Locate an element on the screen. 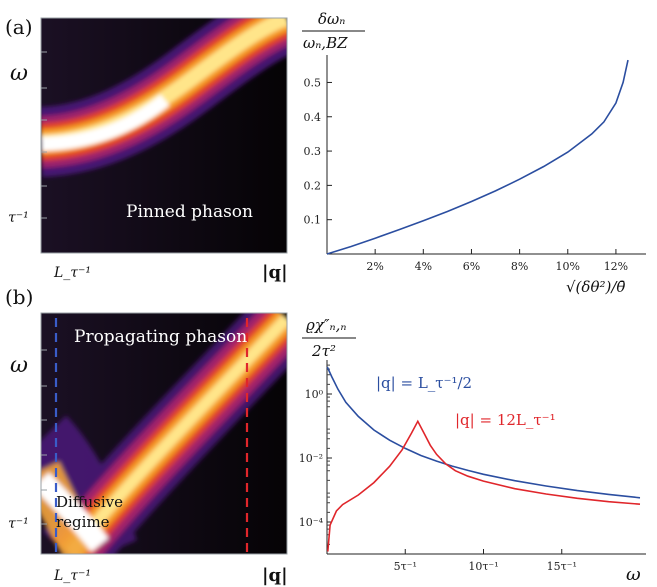  chart-a-xtick-label: 2% is located at coordinates (374, 266).